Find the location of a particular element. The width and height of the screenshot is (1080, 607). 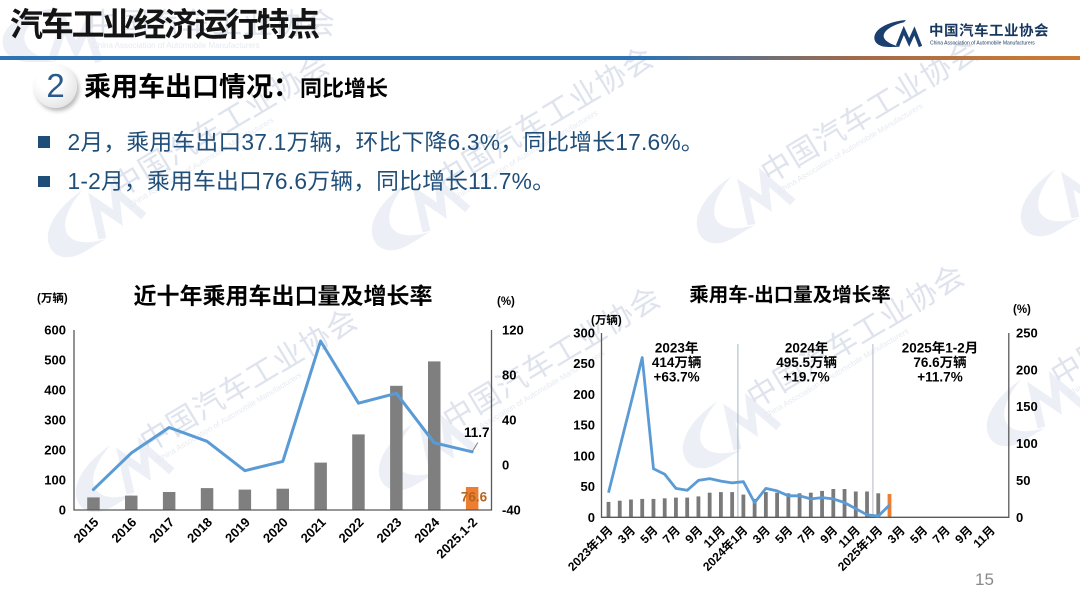

svg-text: 2023 is located at coordinates (388, 530).